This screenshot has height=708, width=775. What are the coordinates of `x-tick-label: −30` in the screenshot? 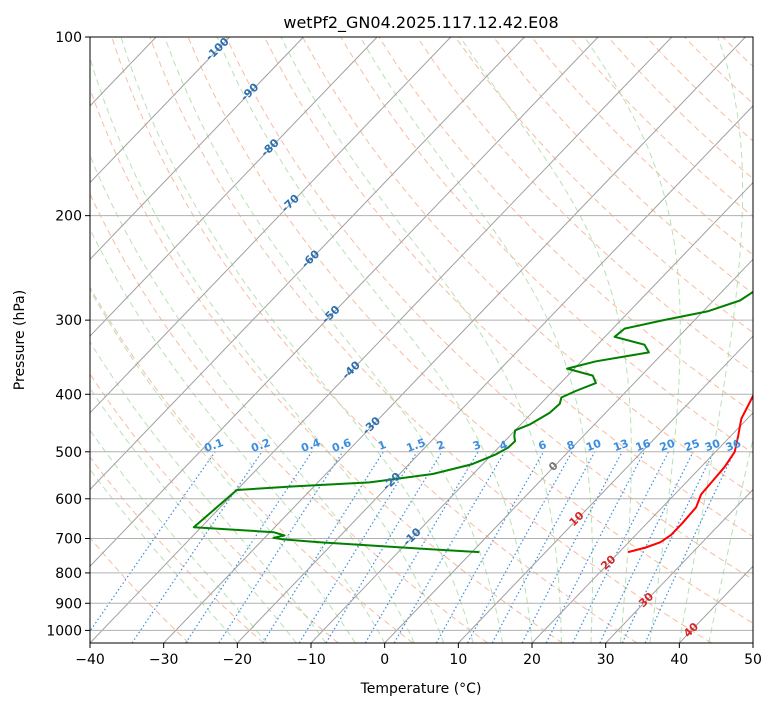 It's located at (164, 660).